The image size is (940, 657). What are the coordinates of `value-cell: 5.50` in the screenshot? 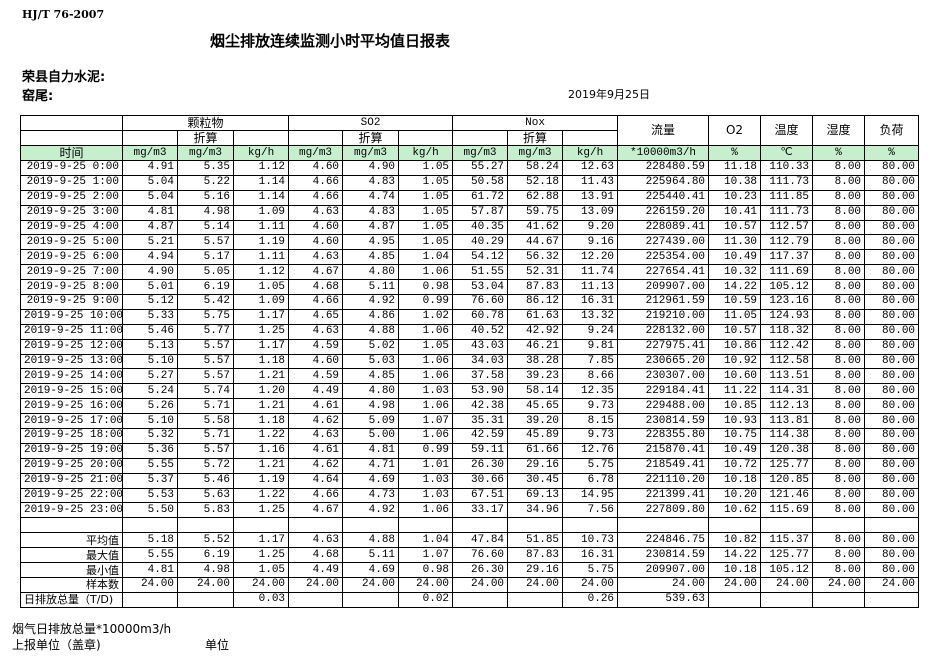 It's located at (150, 510).